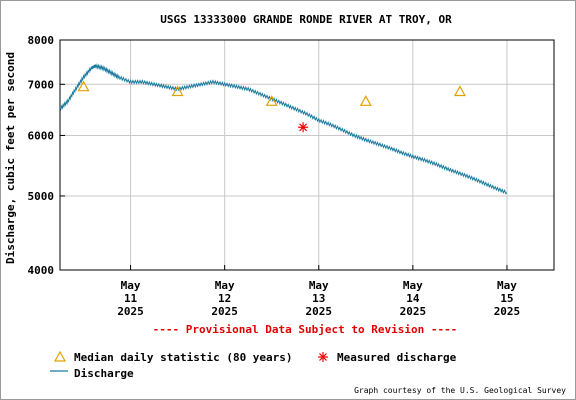 The image size is (576, 400). What do you see at coordinates (41, 40) in the screenshot?
I see `y-tick-label: 8000` at bounding box center [41, 40].